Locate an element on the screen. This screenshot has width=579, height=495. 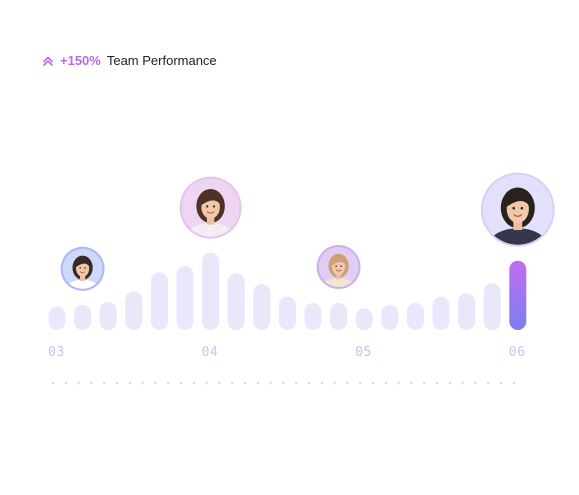
avatar-man is located at coordinates (517, 217).